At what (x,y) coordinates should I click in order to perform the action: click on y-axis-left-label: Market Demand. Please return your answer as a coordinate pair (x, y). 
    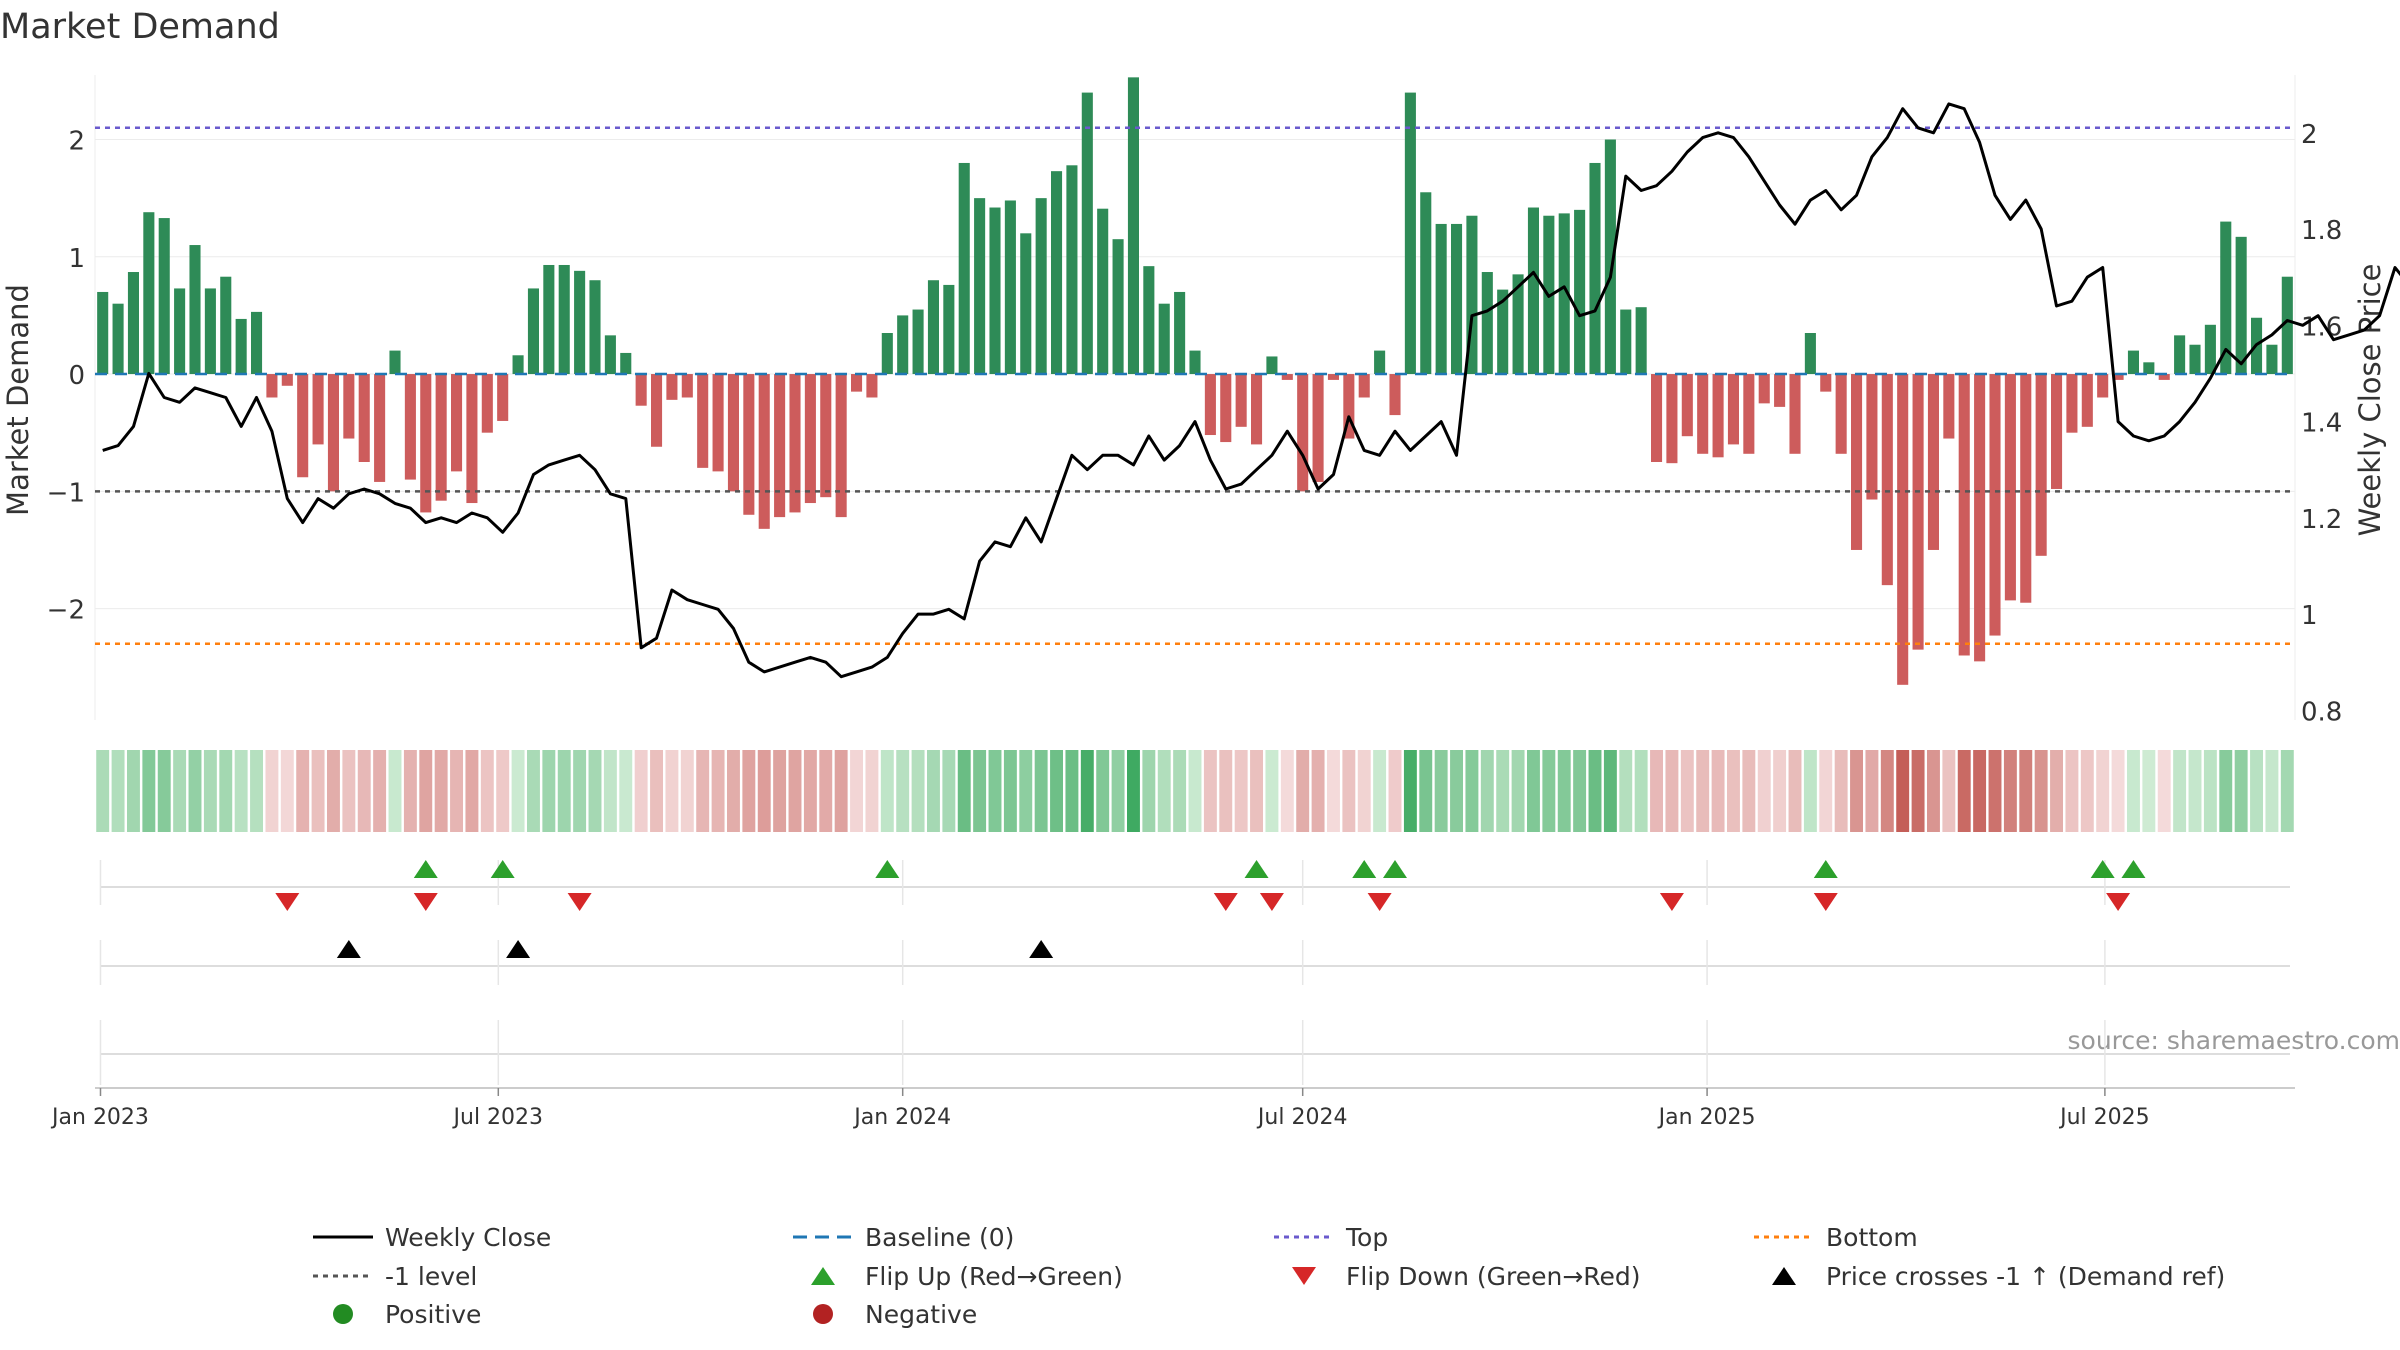
    Looking at the image, I should click on (18, 400).